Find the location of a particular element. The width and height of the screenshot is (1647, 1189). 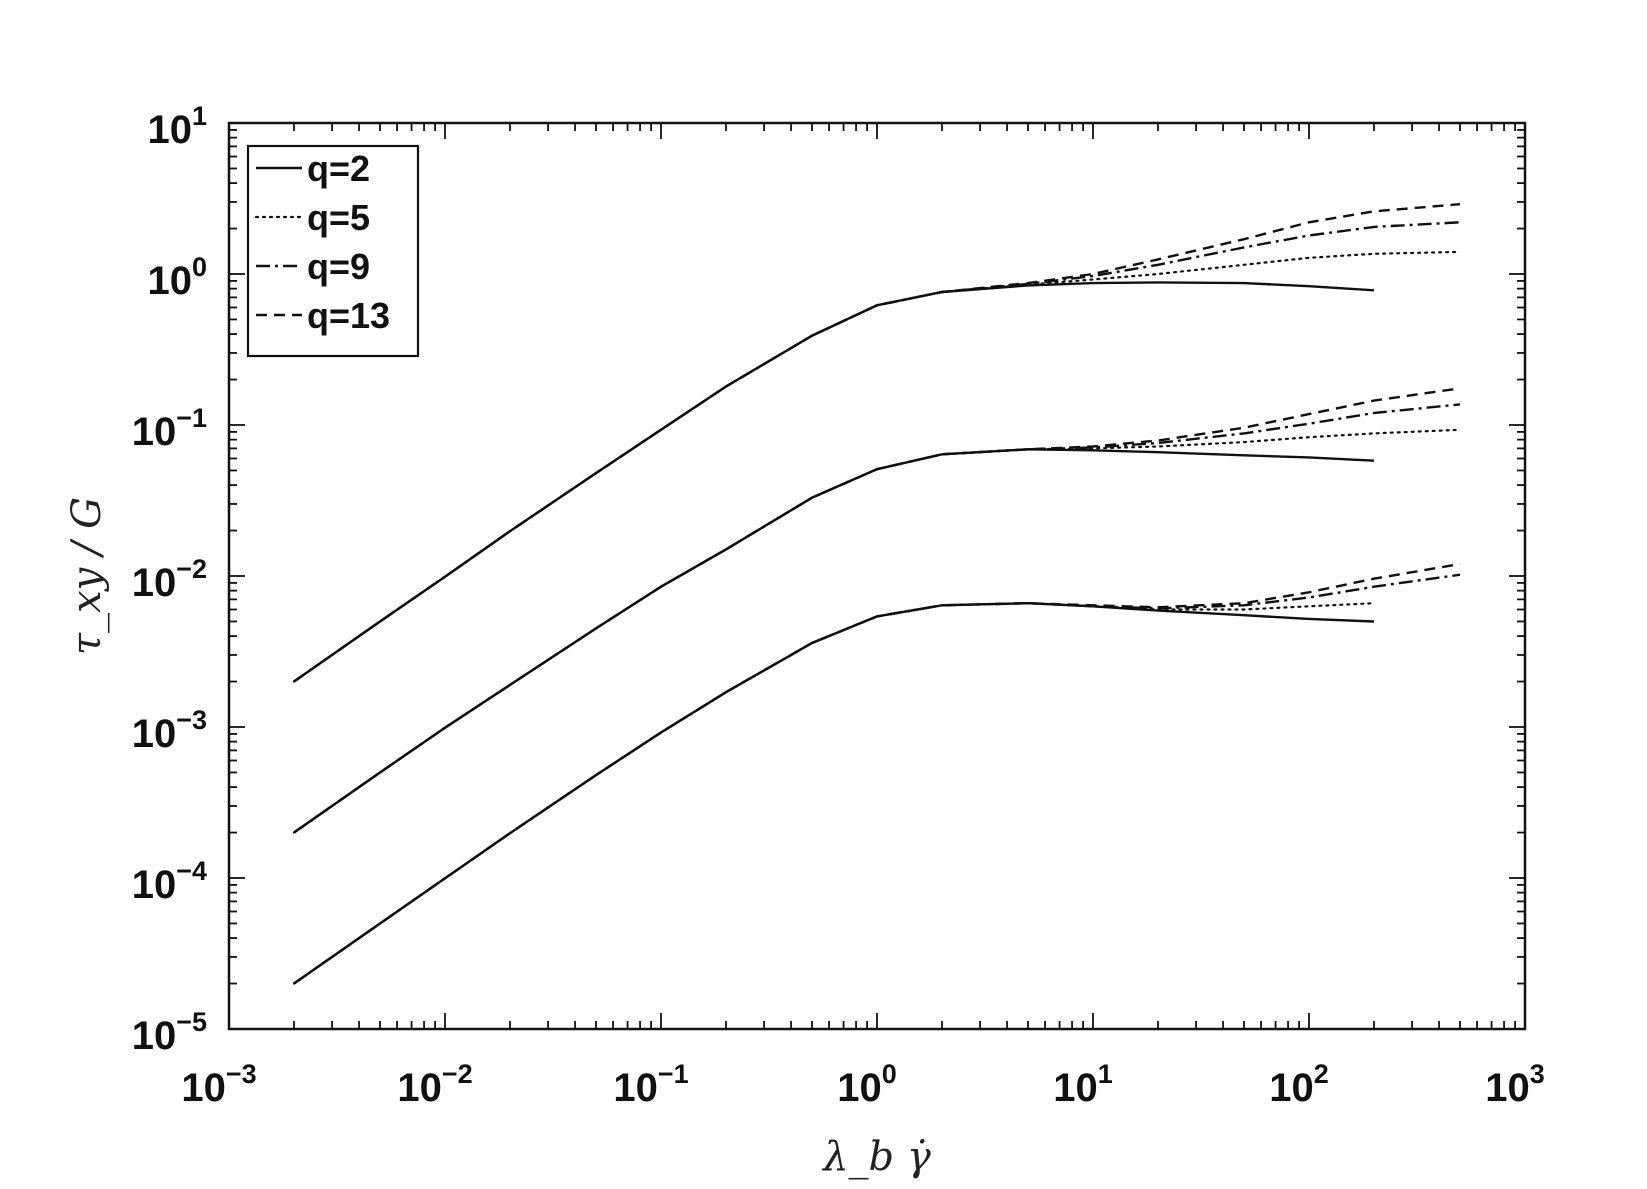

y-tick-label: 10⁻² is located at coordinates (169, 579).